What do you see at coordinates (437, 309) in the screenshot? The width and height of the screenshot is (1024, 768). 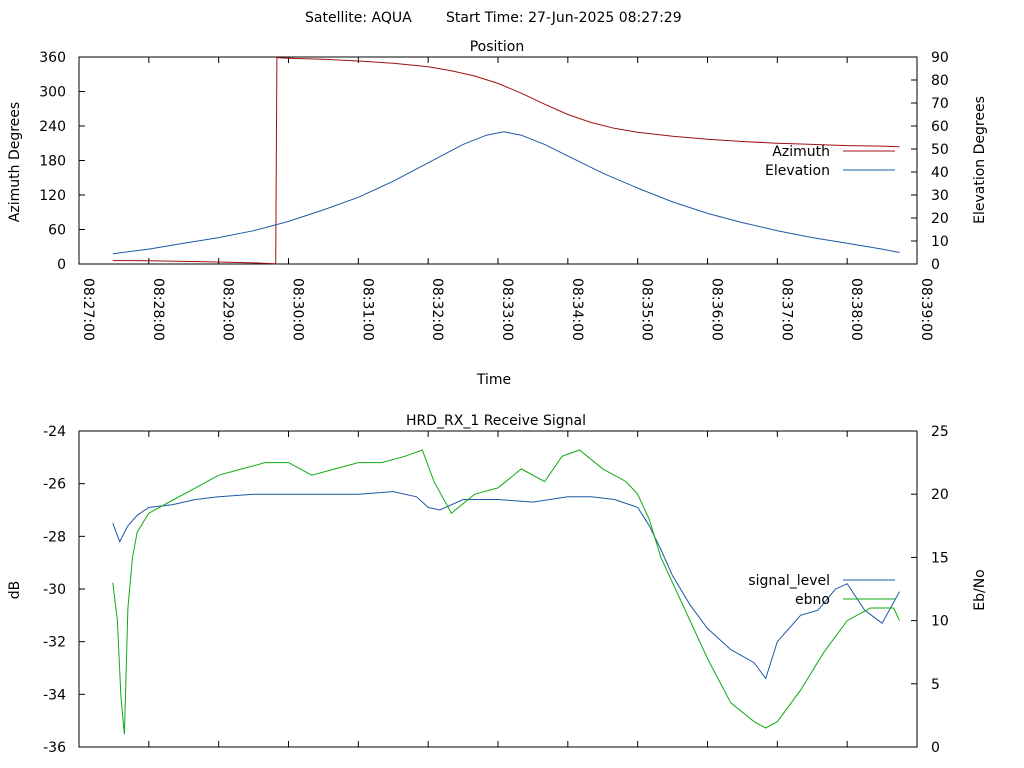 I see `c1-xtick-label: 08:32:00` at bounding box center [437, 309].